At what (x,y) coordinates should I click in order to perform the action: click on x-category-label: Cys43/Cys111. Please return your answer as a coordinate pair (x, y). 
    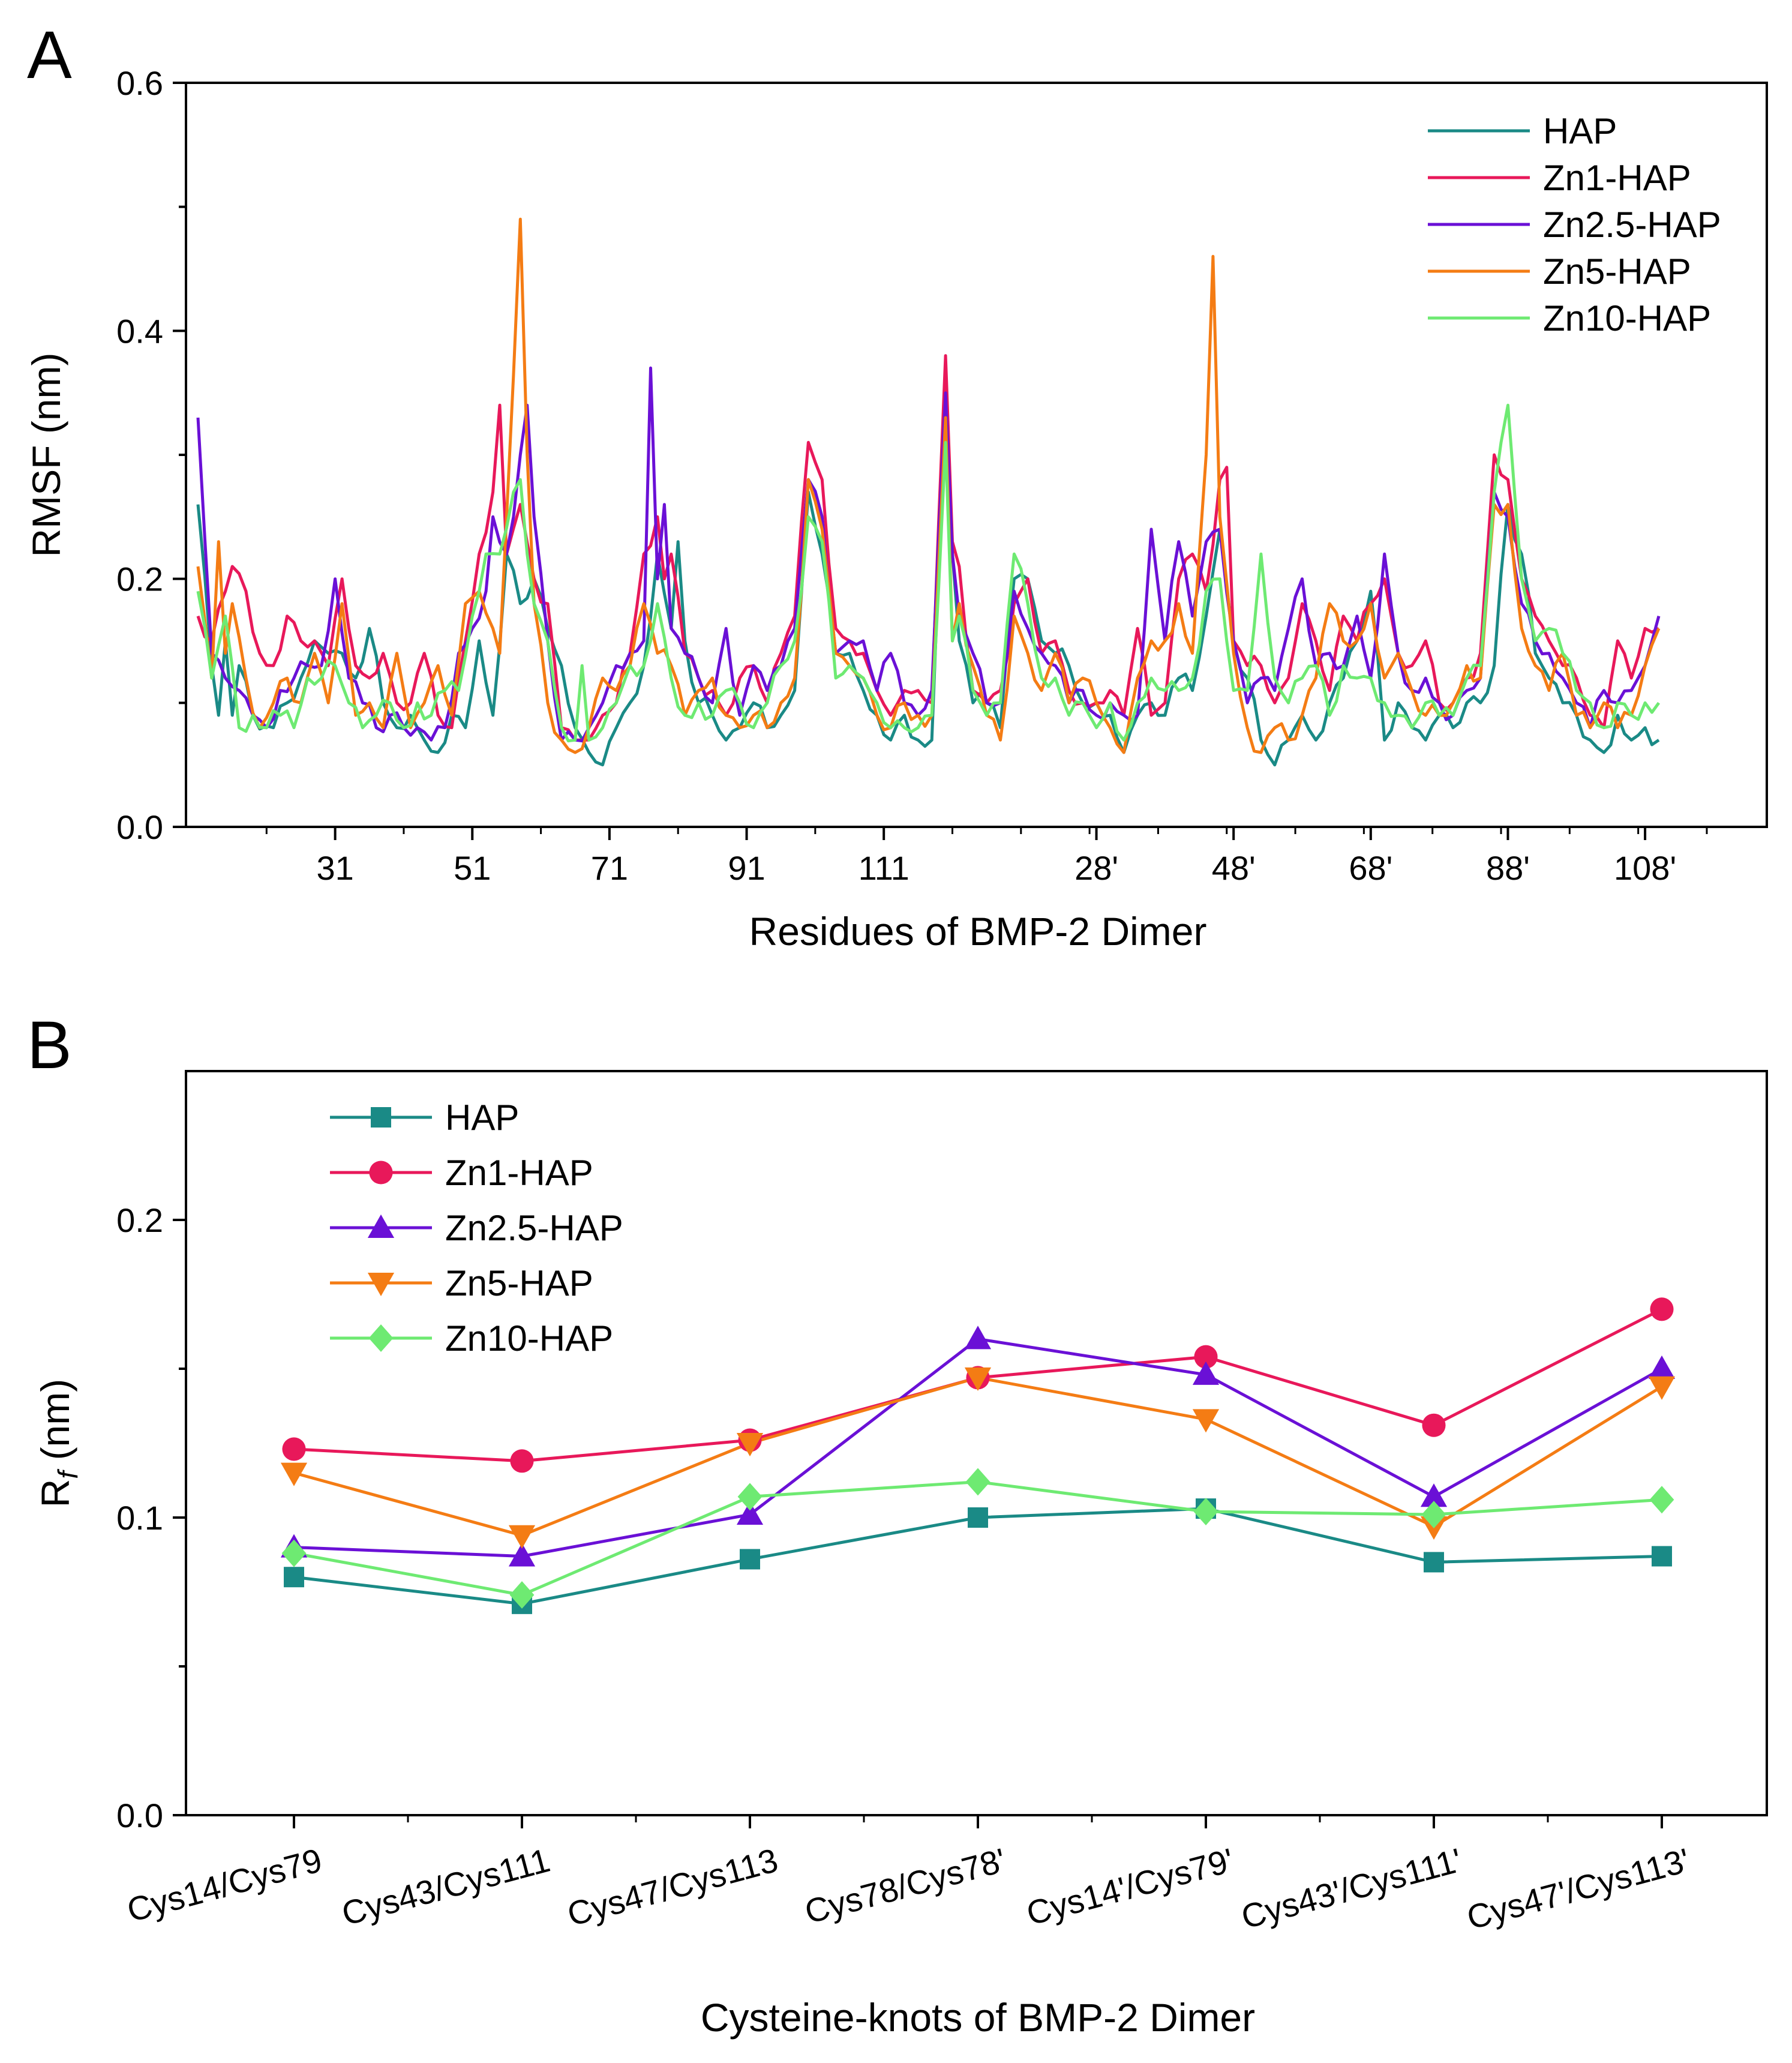
    Looking at the image, I should click on (446, 1887).